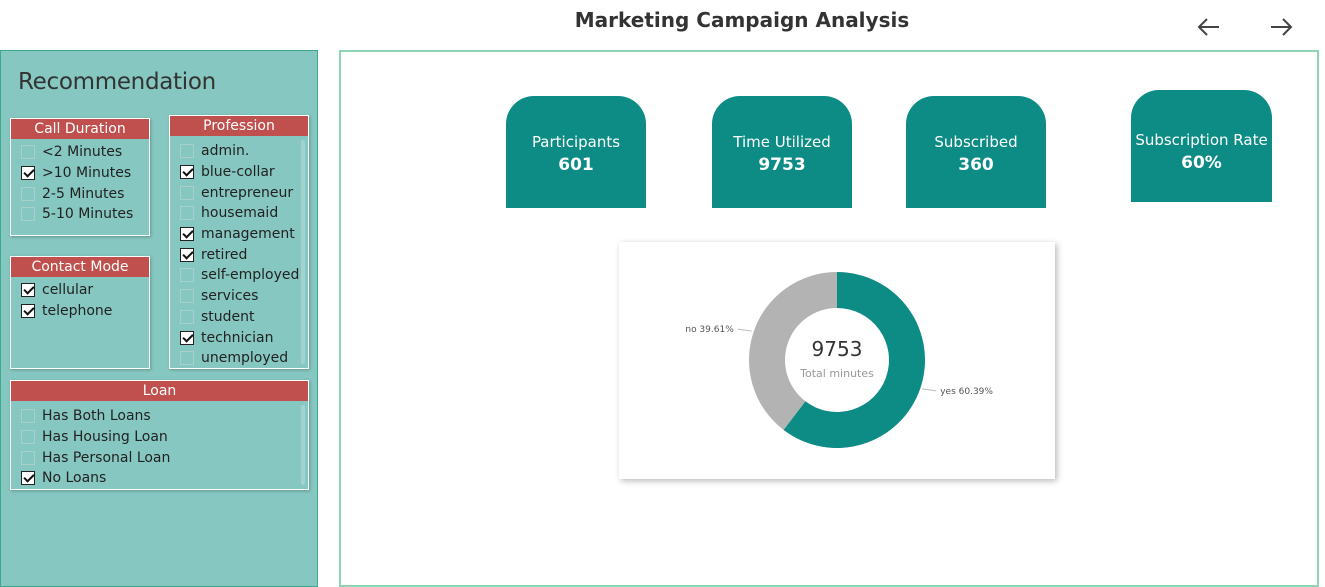 This screenshot has height=587, width=1325. I want to click on call-duration-option: 5-10 Minutes, so click(85, 214).